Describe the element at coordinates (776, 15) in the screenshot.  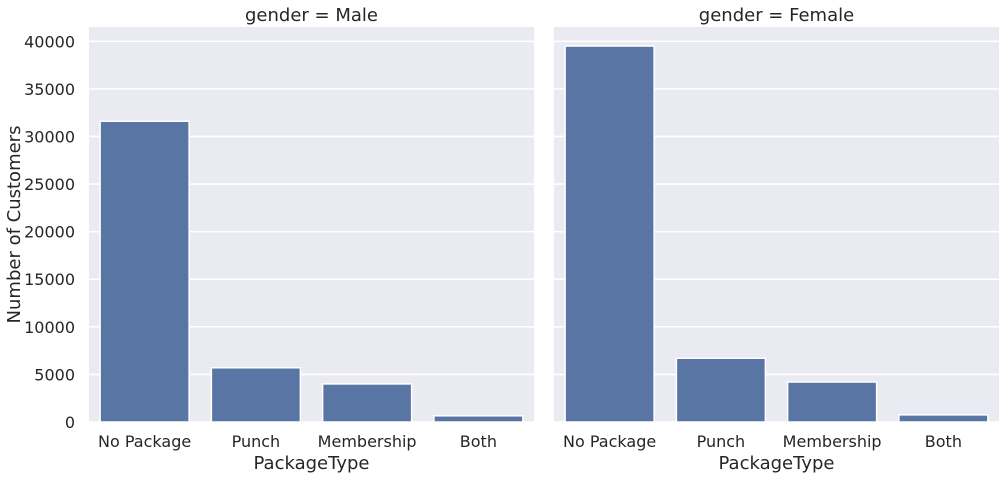
I see `panel-title: gender = Female` at that location.